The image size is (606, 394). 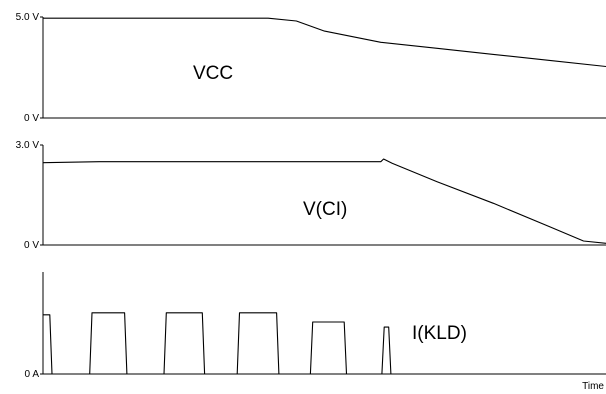 I want to click on vcc-zero-tick-label: 0 V, so click(x=31, y=118).